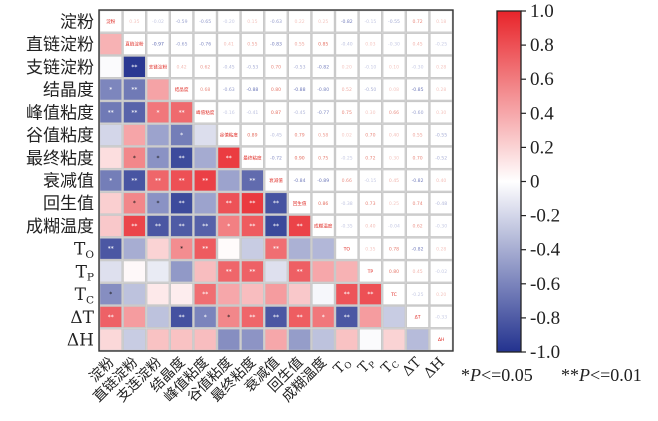 This screenshot has width=658, height=421. Describe the element at coordinates (229, 22) in the screenshot. I see `coefficient-label: -0.20` at that location.